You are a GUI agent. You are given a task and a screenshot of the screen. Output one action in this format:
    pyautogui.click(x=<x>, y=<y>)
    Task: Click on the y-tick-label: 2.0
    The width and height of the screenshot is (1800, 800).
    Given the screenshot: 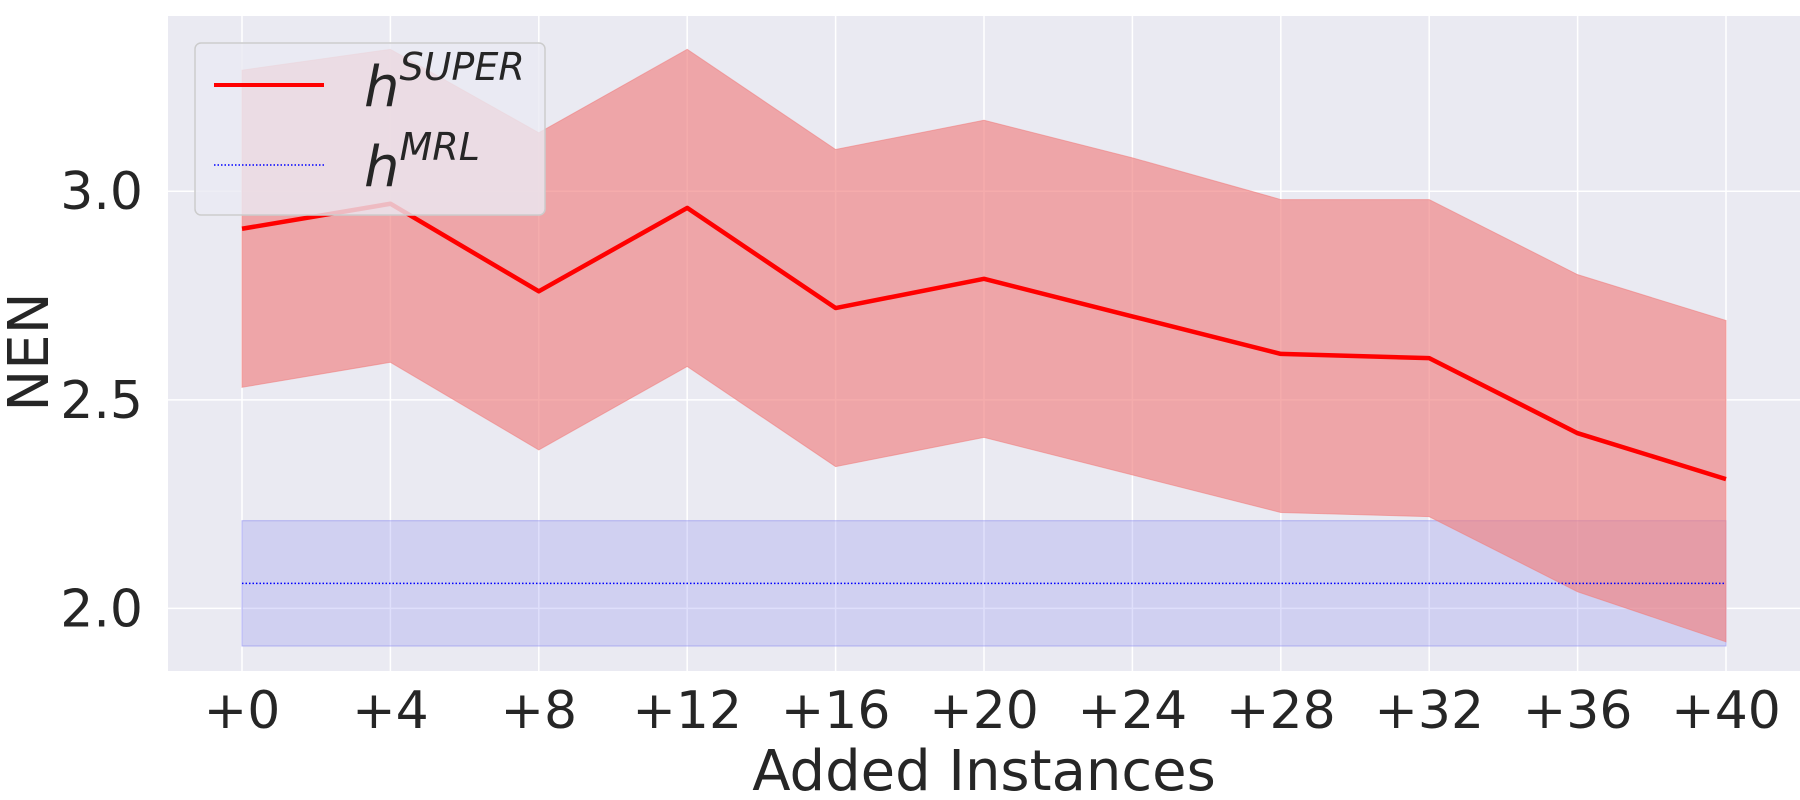 What is the action you would take?
    pyautogui.click(x=101, y=609)
    